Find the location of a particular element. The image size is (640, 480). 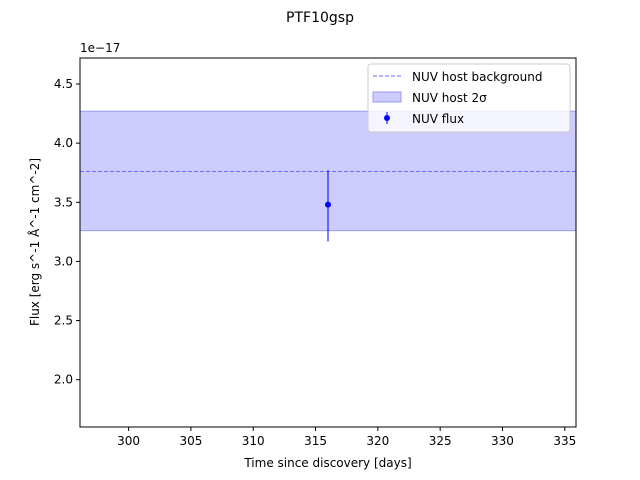

x-tick-label: 300 is located at coordinates (128, 441).